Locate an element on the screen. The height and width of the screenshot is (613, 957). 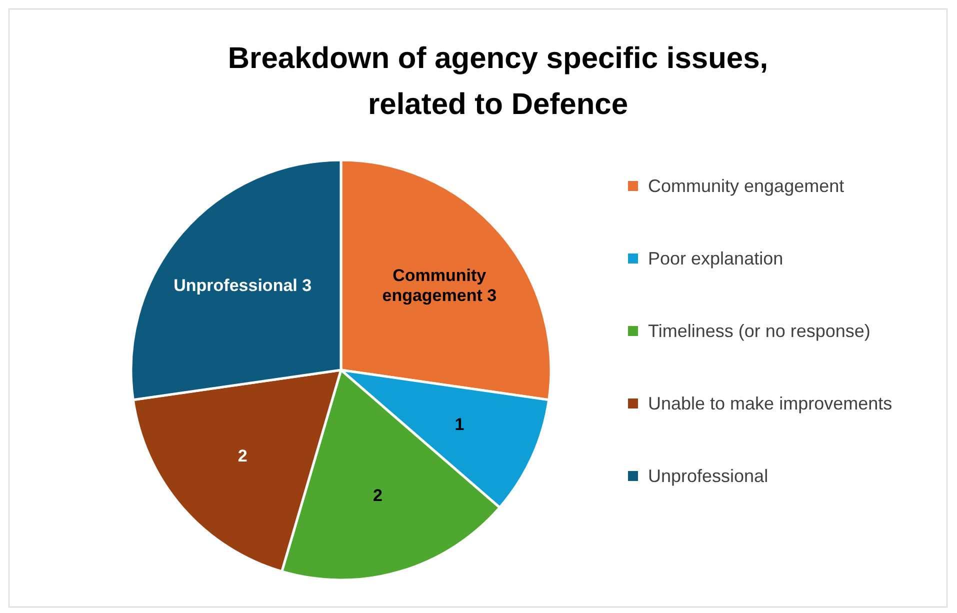
legend-label: Unable to make improvements is located at coordinates (770, 404).